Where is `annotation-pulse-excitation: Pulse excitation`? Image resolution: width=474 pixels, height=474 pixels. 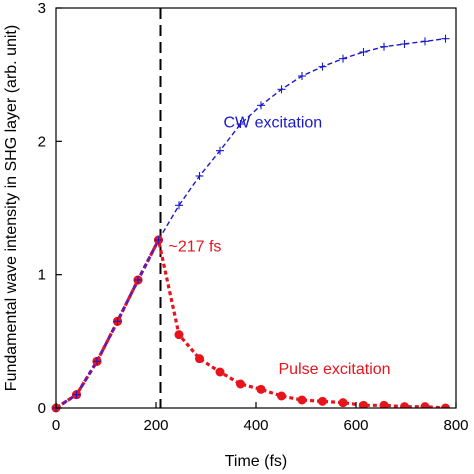
annotation-pulse-excitation: Pulse excitation is located at coordinates (335, 369).